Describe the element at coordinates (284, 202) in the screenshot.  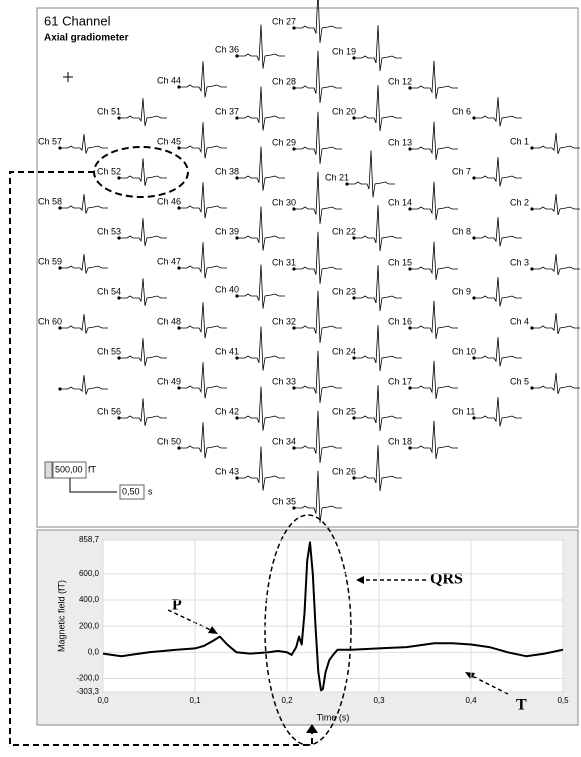
I see `channel-label: Ch 30` at that location.